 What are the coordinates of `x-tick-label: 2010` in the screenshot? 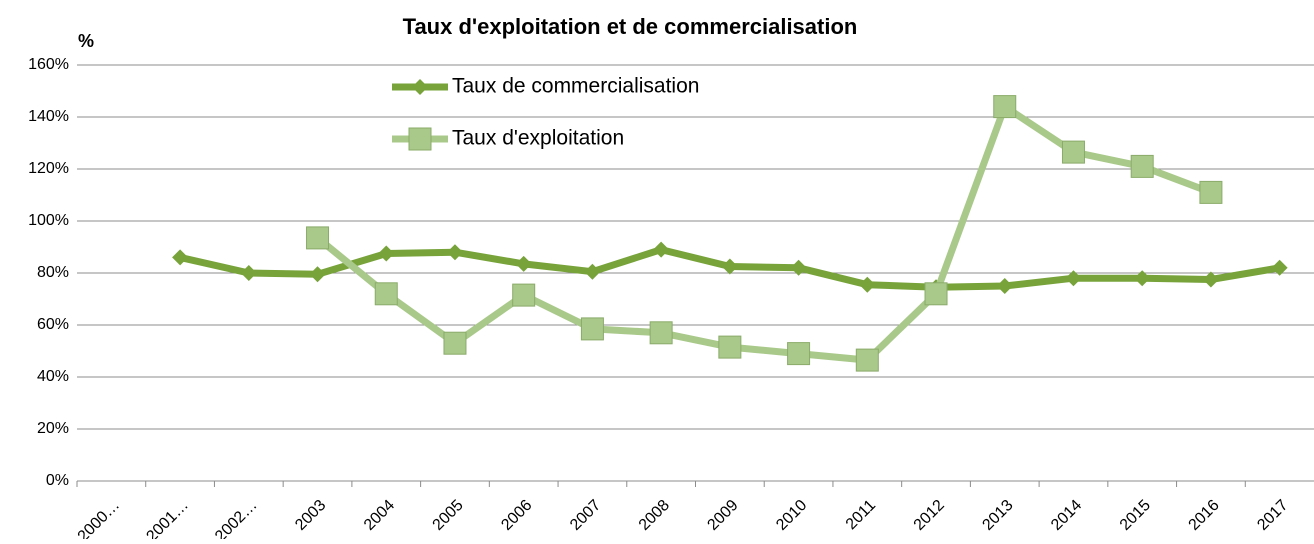 It's located at (791, 515).